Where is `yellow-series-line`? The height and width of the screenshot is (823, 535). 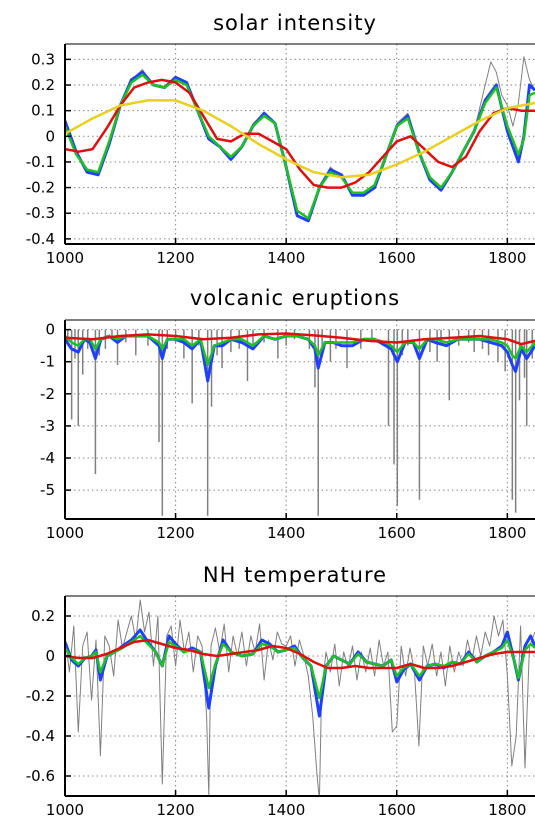 yellow-series-line is located at coordinates (300, 139).